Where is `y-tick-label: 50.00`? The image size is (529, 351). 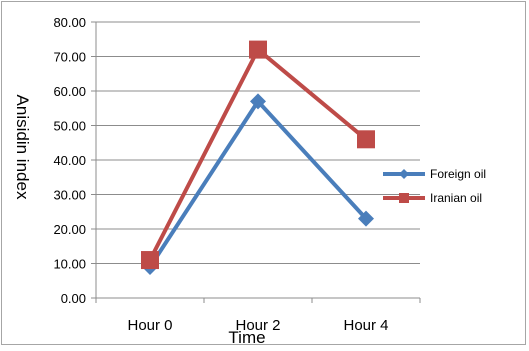
y-tick-label: 50.00 is located at coordinates (69, 126).